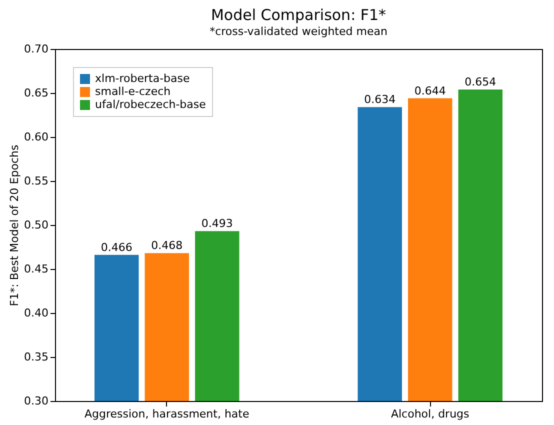 This screenshot has height=425, width=554. I want to click on x-tick-label: Alcohol, drugs, so click(430, 414).